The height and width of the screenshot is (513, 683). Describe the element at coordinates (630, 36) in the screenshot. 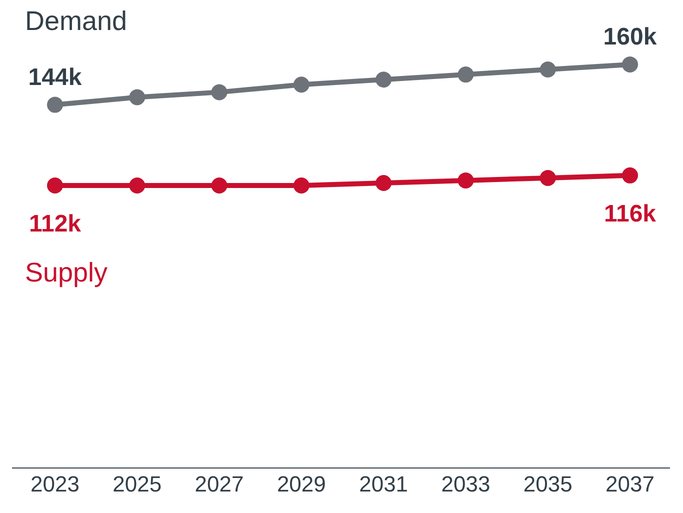

I see `data-label: 160k` at that location.